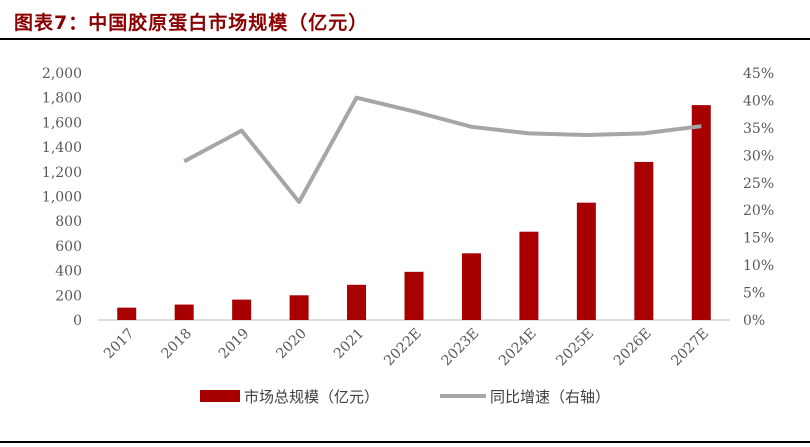  Describe the element at coordinates (62, 99) in the screenshot. I see `left-tick-label: 1,800` at that location.